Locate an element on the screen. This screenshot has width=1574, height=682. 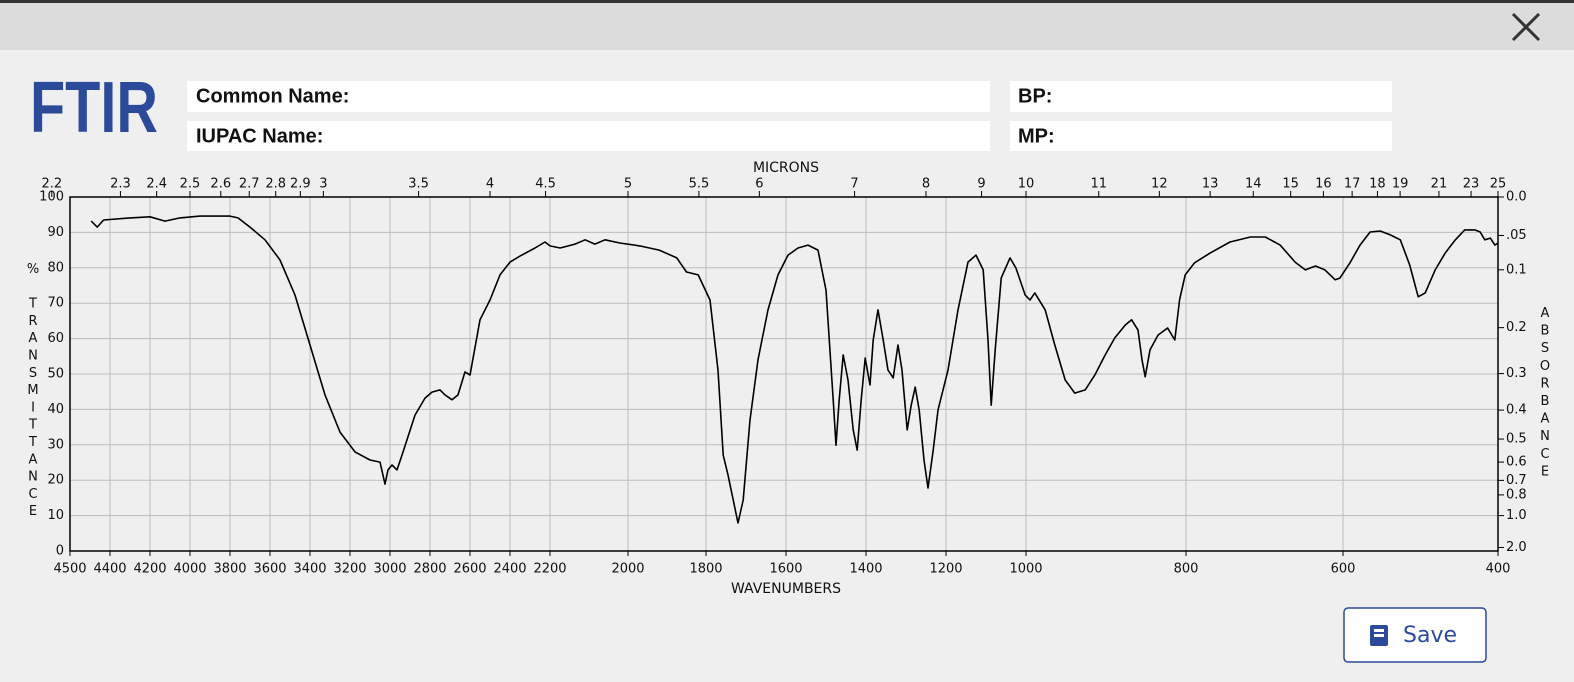
x2-tick-label: 6 is located at coordinates (759, 184).